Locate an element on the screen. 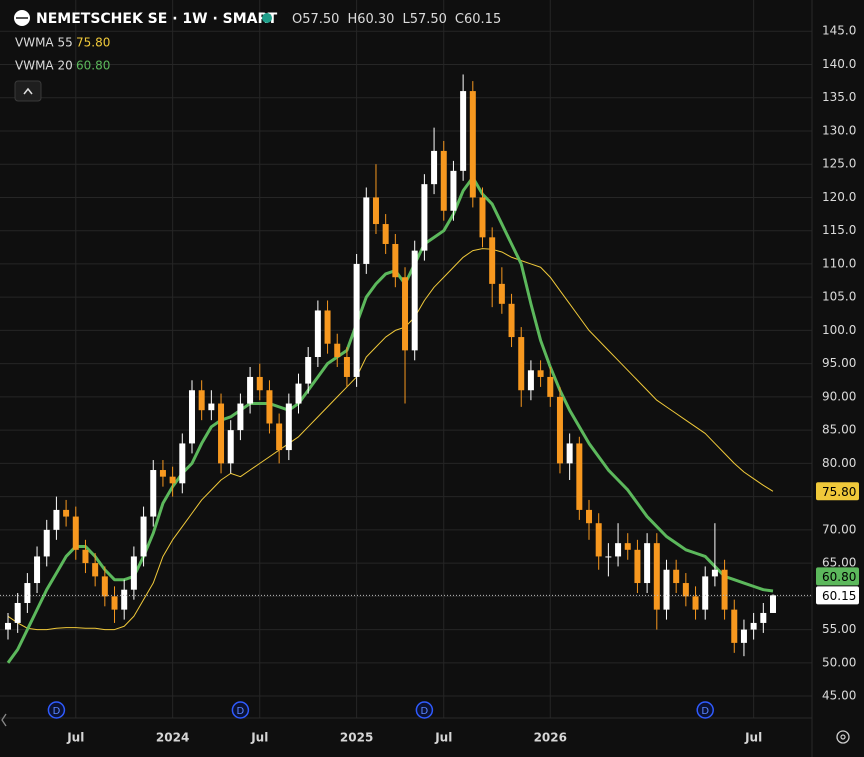  y-tick-label: 145.0 is located at coordinates (839, 31).